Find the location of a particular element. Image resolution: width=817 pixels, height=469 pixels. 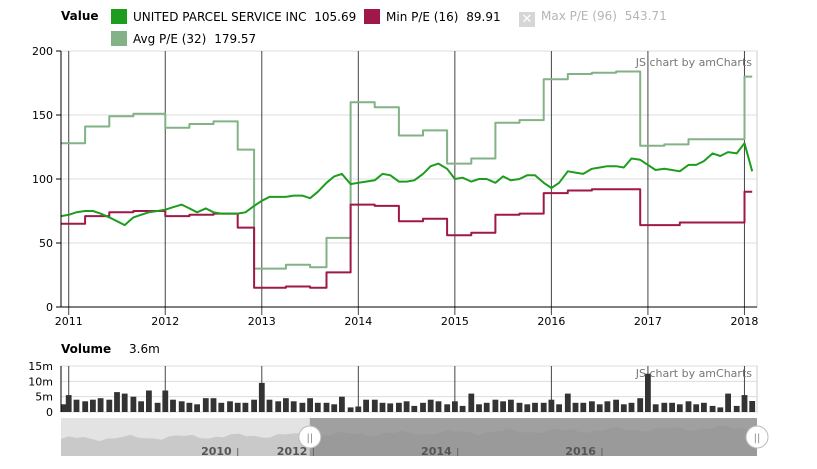

volume-bars is located at coordinates (408, 393).